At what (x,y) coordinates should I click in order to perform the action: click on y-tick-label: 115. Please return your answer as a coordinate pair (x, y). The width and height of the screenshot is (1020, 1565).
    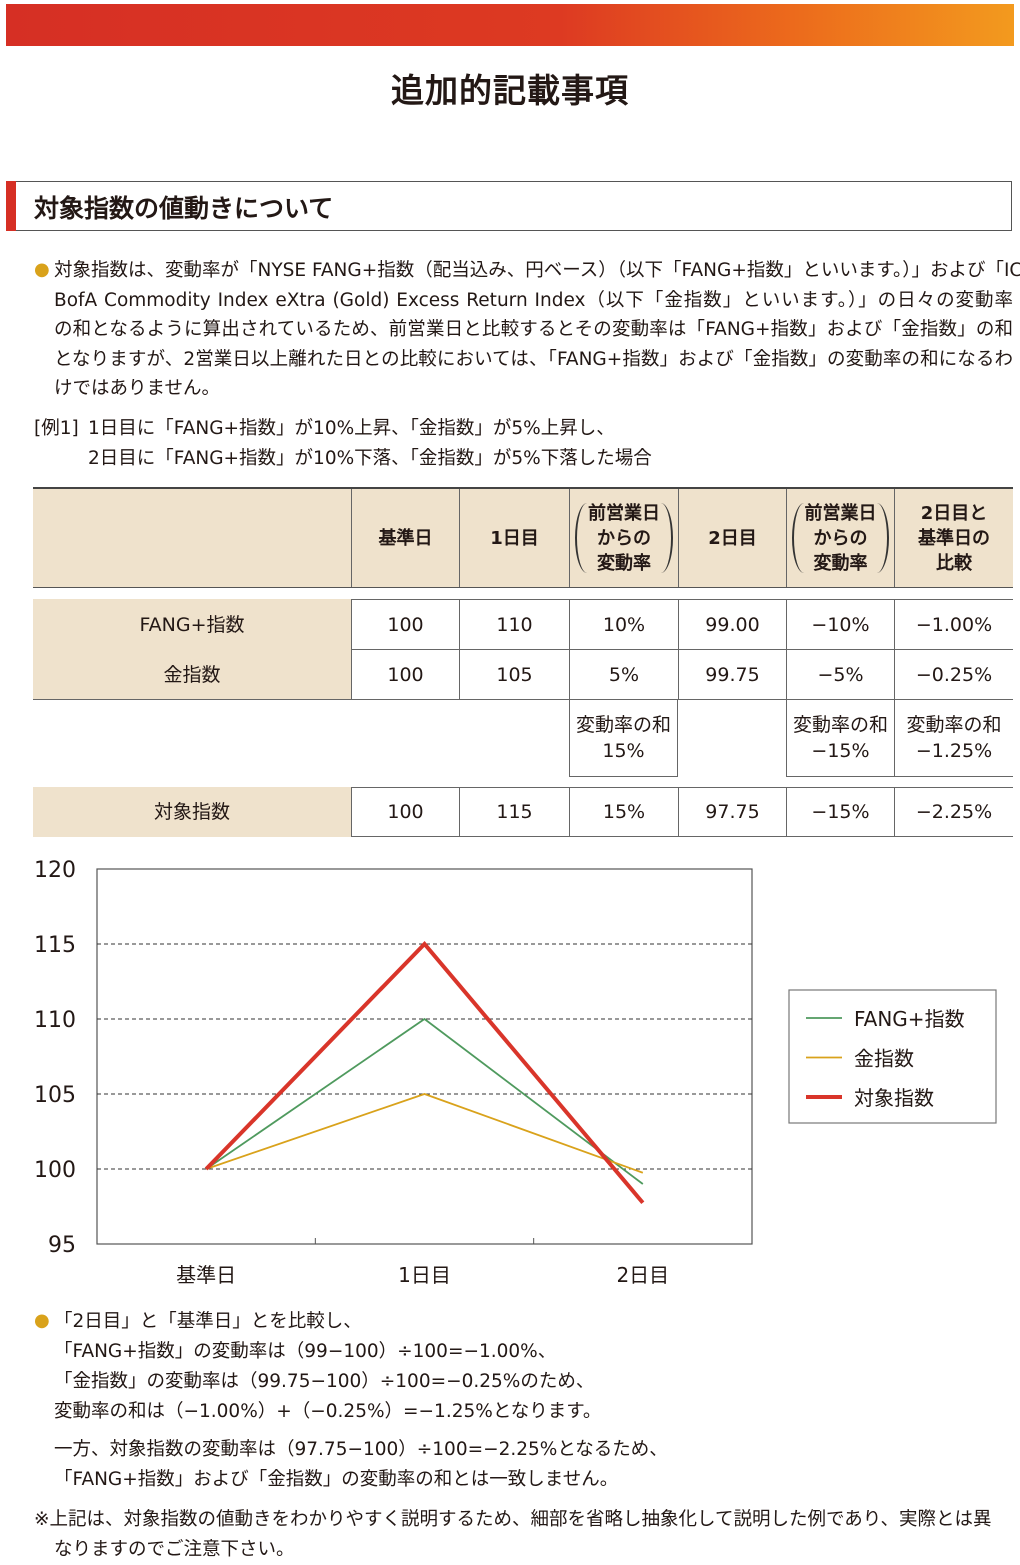
    Looking at the image, I should click on (55, 945).